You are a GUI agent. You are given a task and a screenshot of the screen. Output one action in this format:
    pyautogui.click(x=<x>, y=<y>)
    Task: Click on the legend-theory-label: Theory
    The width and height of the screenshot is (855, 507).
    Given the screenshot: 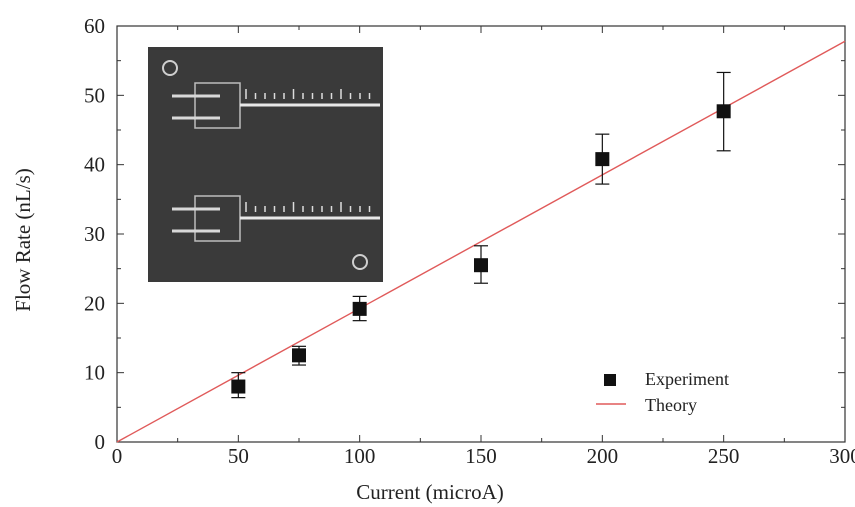 What is the action you would take?
    pyautogui.click(x=671, y=405)
    